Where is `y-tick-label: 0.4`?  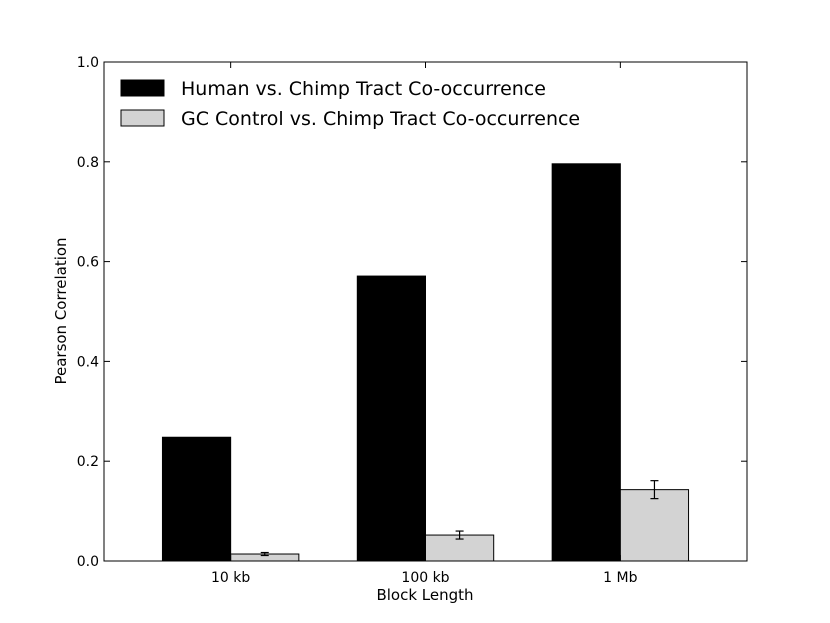 y-tick-label: 0.4 is located at coordinates (88, 362).